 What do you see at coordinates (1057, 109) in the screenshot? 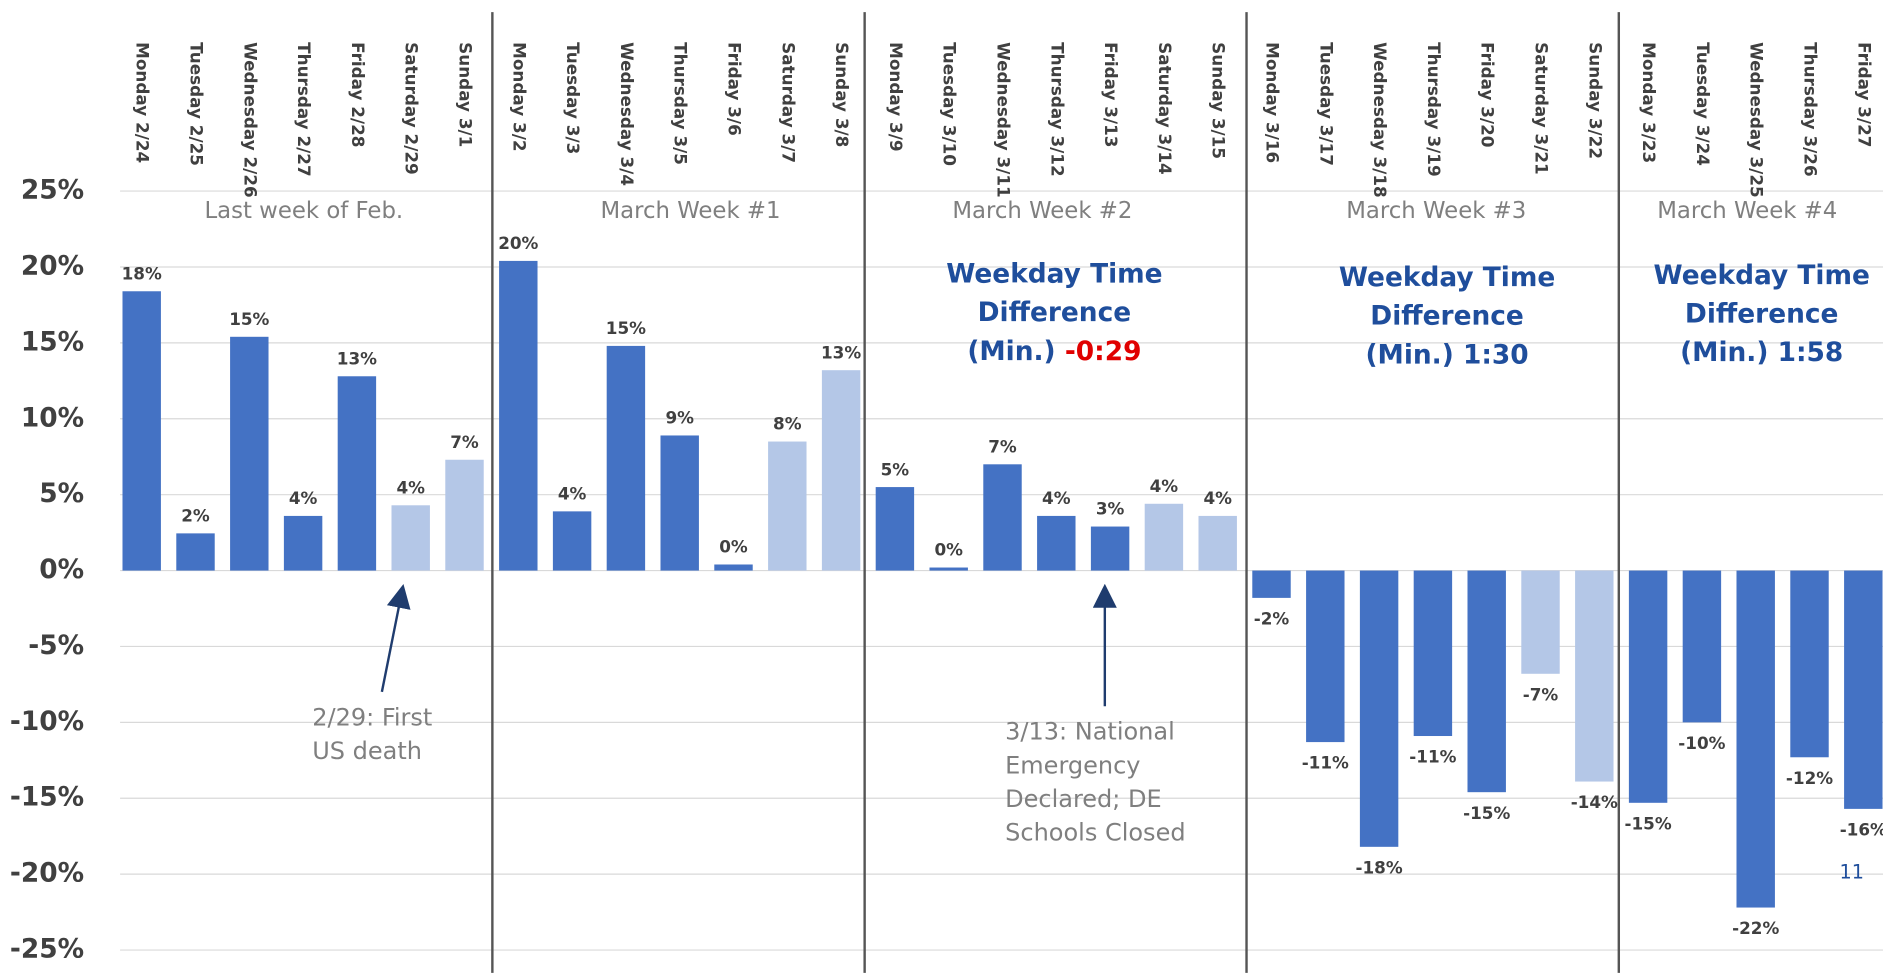
I see `x-tick-label: Thursday 3/12` at bounding box center [1057, 109].